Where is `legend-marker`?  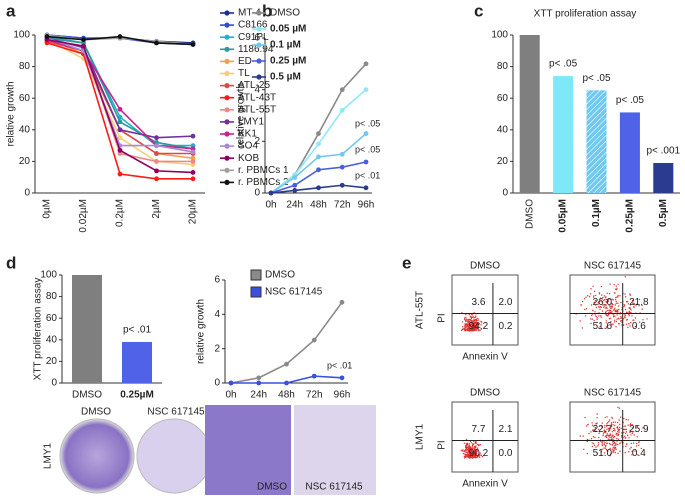 legend-marker is located at coordinates (227, 13).